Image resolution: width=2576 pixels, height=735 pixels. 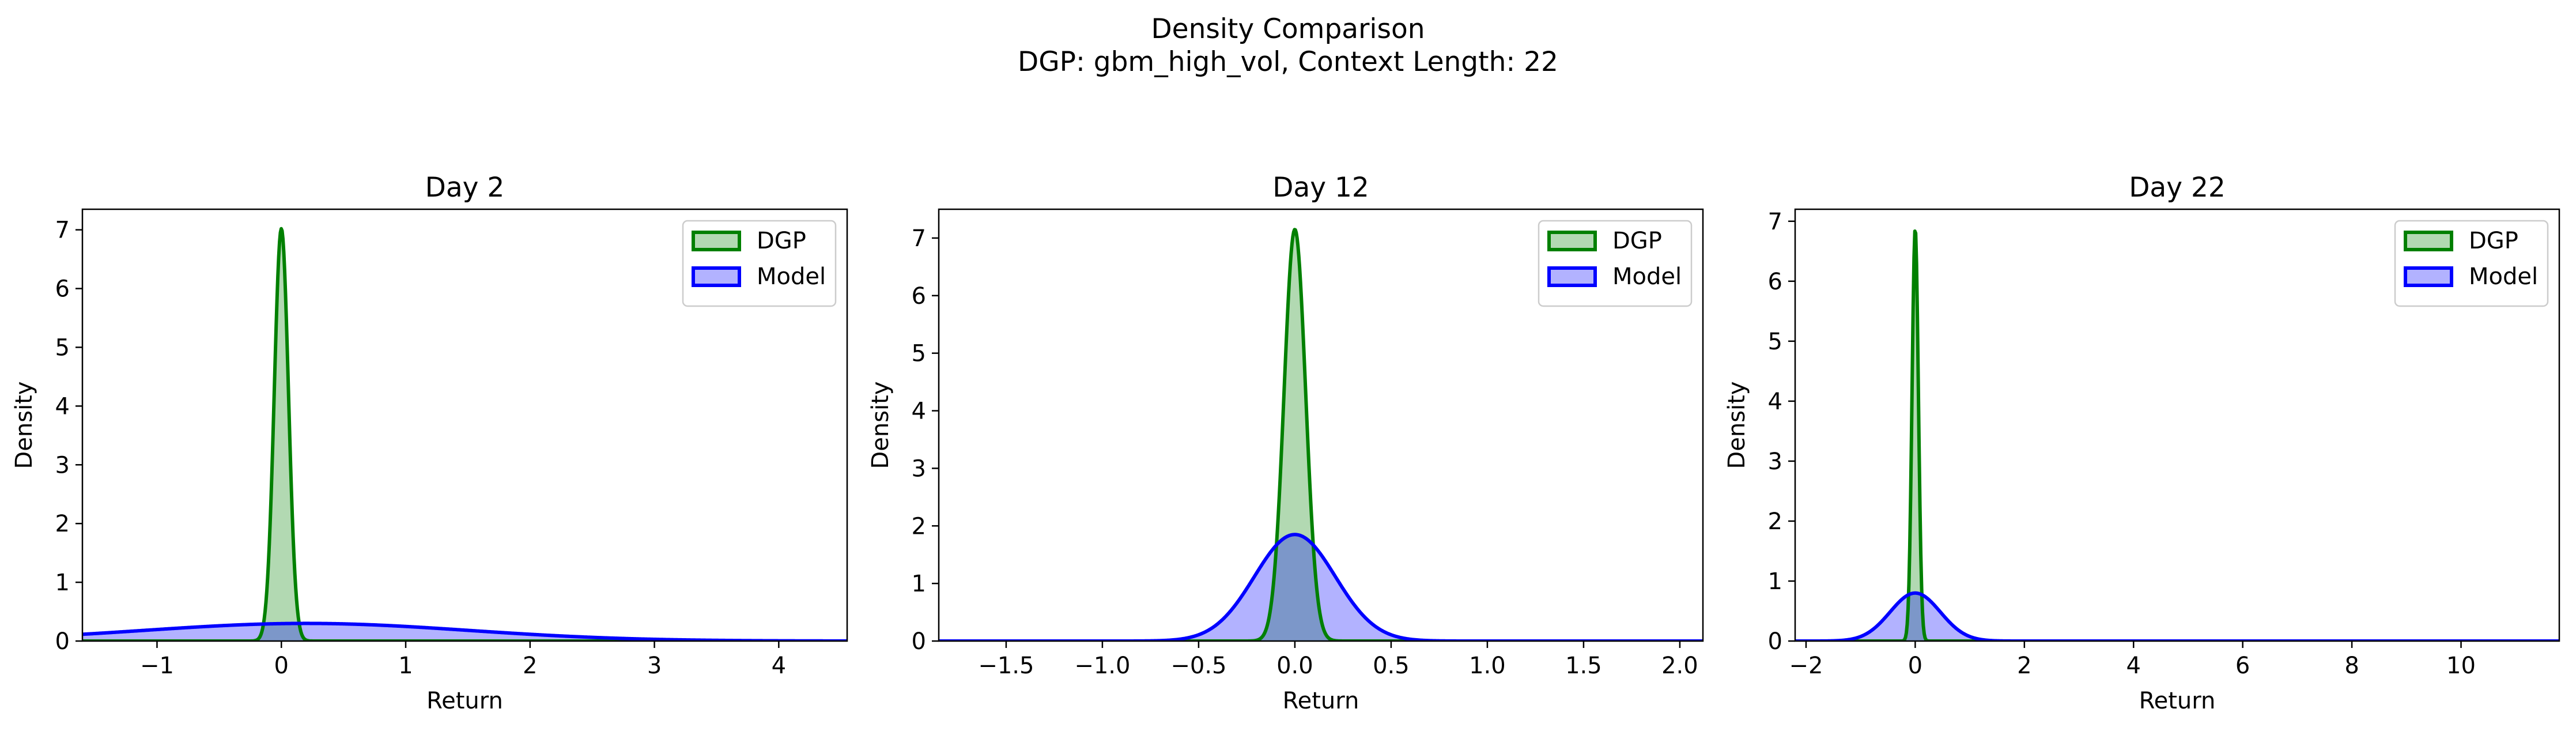 I want to click on x-tick-label: 0.0, so click(x=1294, y=666).